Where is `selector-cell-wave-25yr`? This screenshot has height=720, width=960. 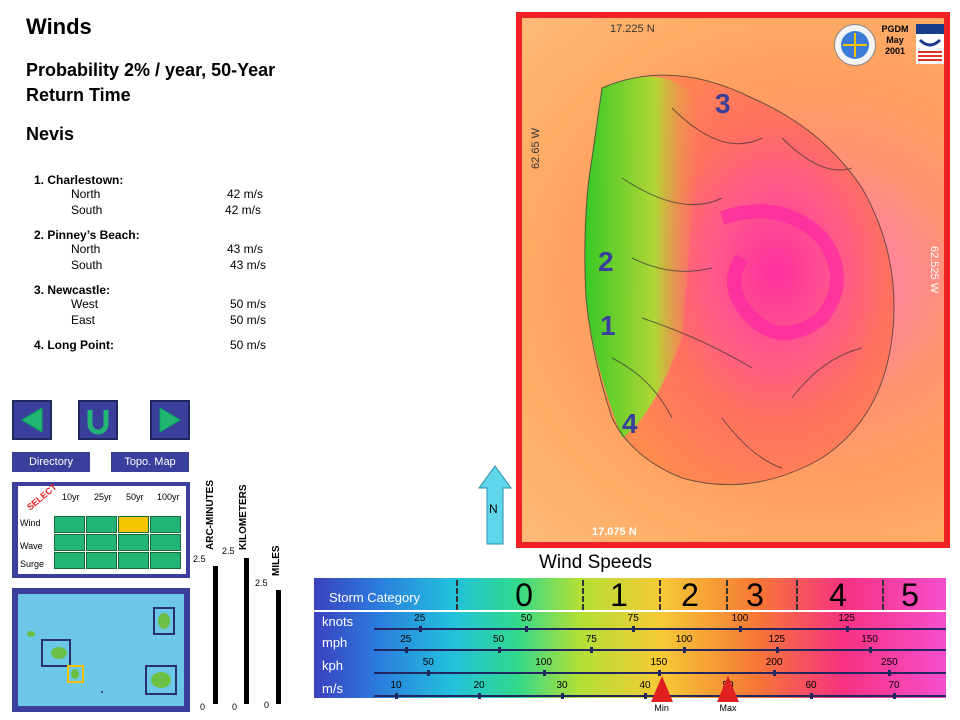 selector-cell-wave-25yr is located at coordinates (101, 542).